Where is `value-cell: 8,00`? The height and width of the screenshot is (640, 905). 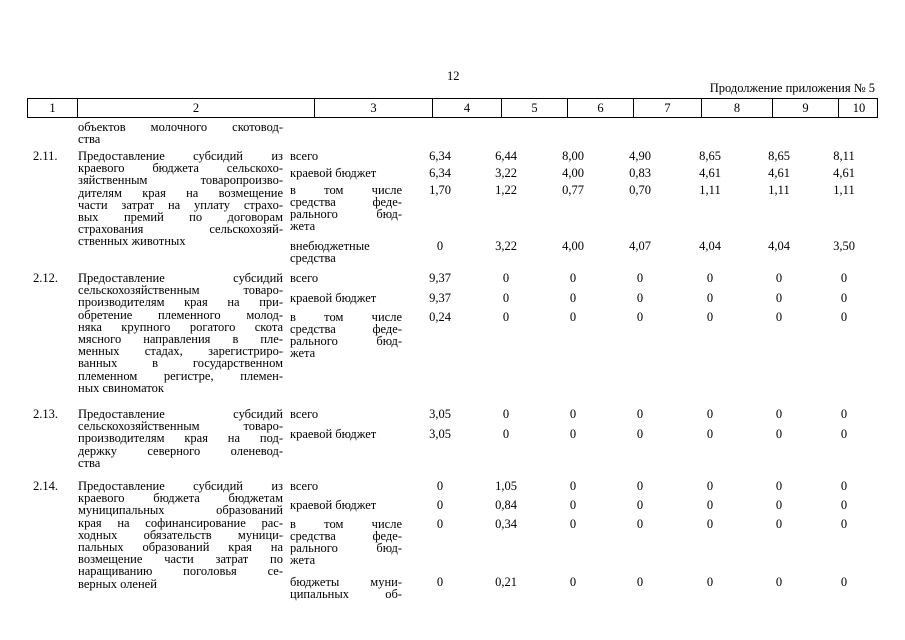 value-cell: 8,00 is located at coordinates (573, 156).